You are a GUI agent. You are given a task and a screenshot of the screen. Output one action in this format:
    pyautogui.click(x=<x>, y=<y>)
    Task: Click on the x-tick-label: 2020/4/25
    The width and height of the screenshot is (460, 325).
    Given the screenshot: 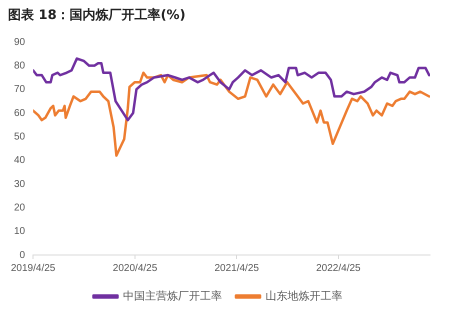 What is the action you would take?
    pyautogui.click(x=135, y=268)
    